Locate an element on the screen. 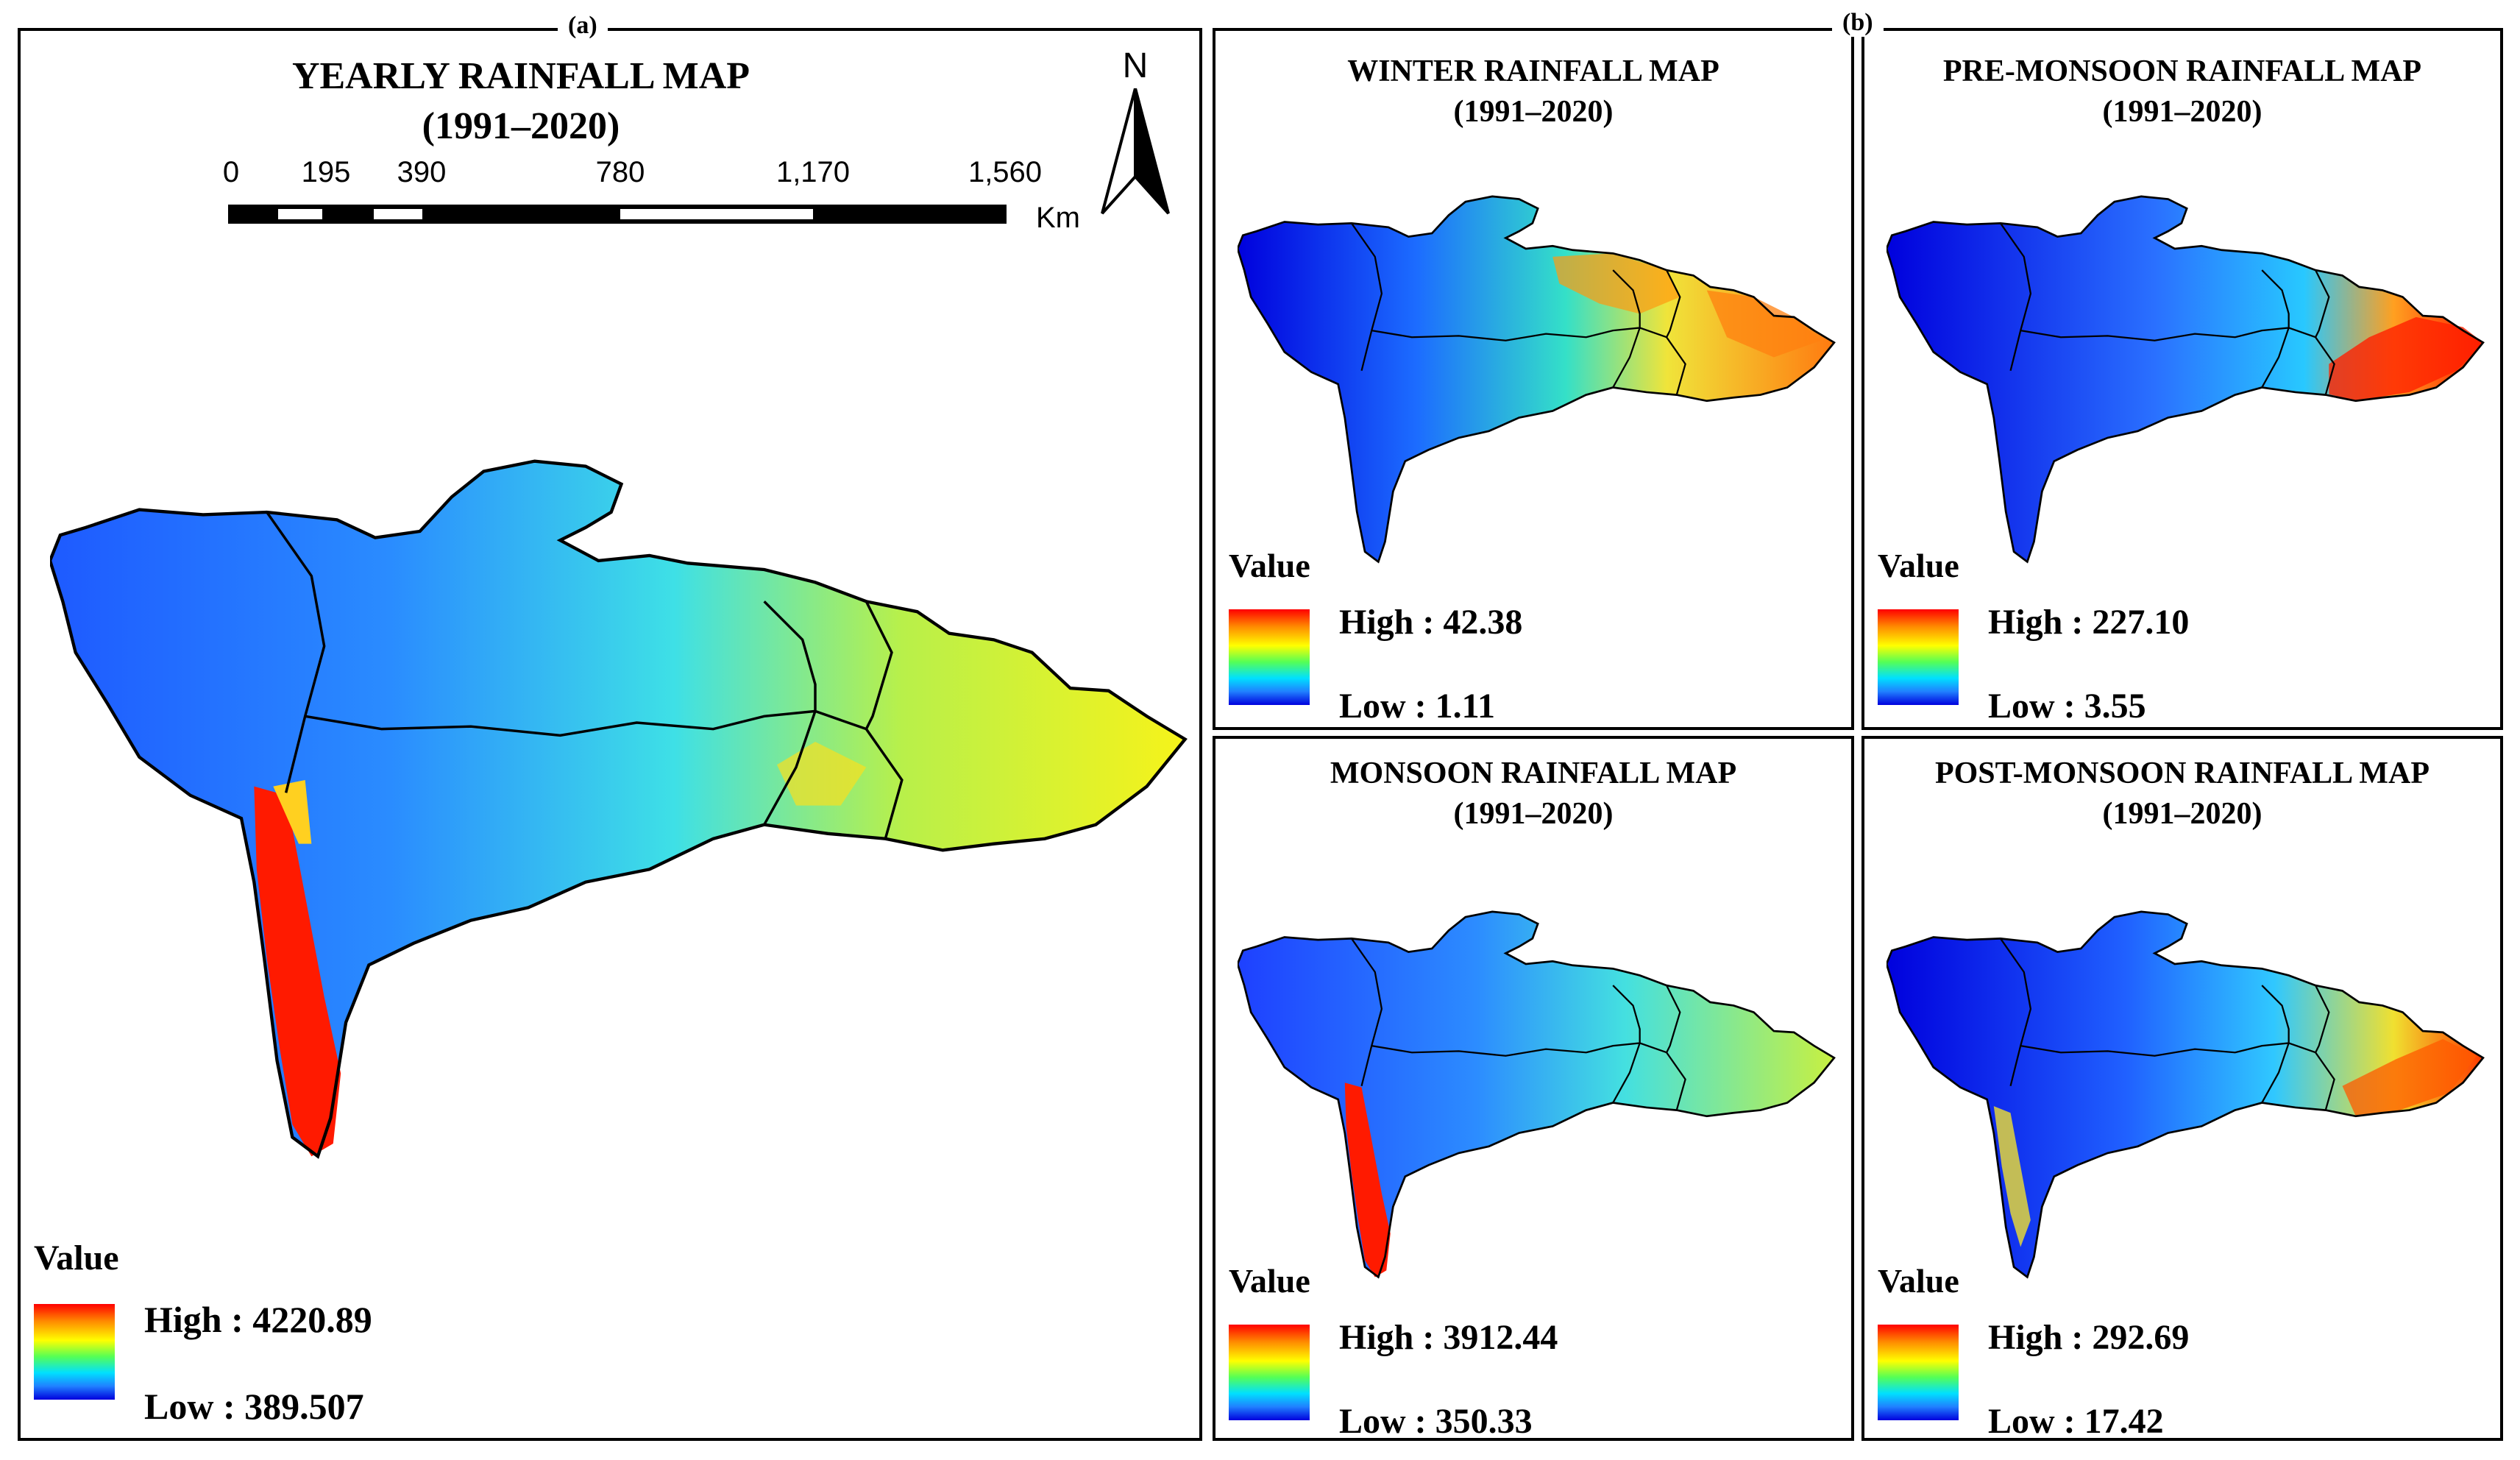 This screenshot has height=1460, width=2520. winter-legend: Value High : 42.38 Low : 1.11 is located at coordinates (1420, 636).